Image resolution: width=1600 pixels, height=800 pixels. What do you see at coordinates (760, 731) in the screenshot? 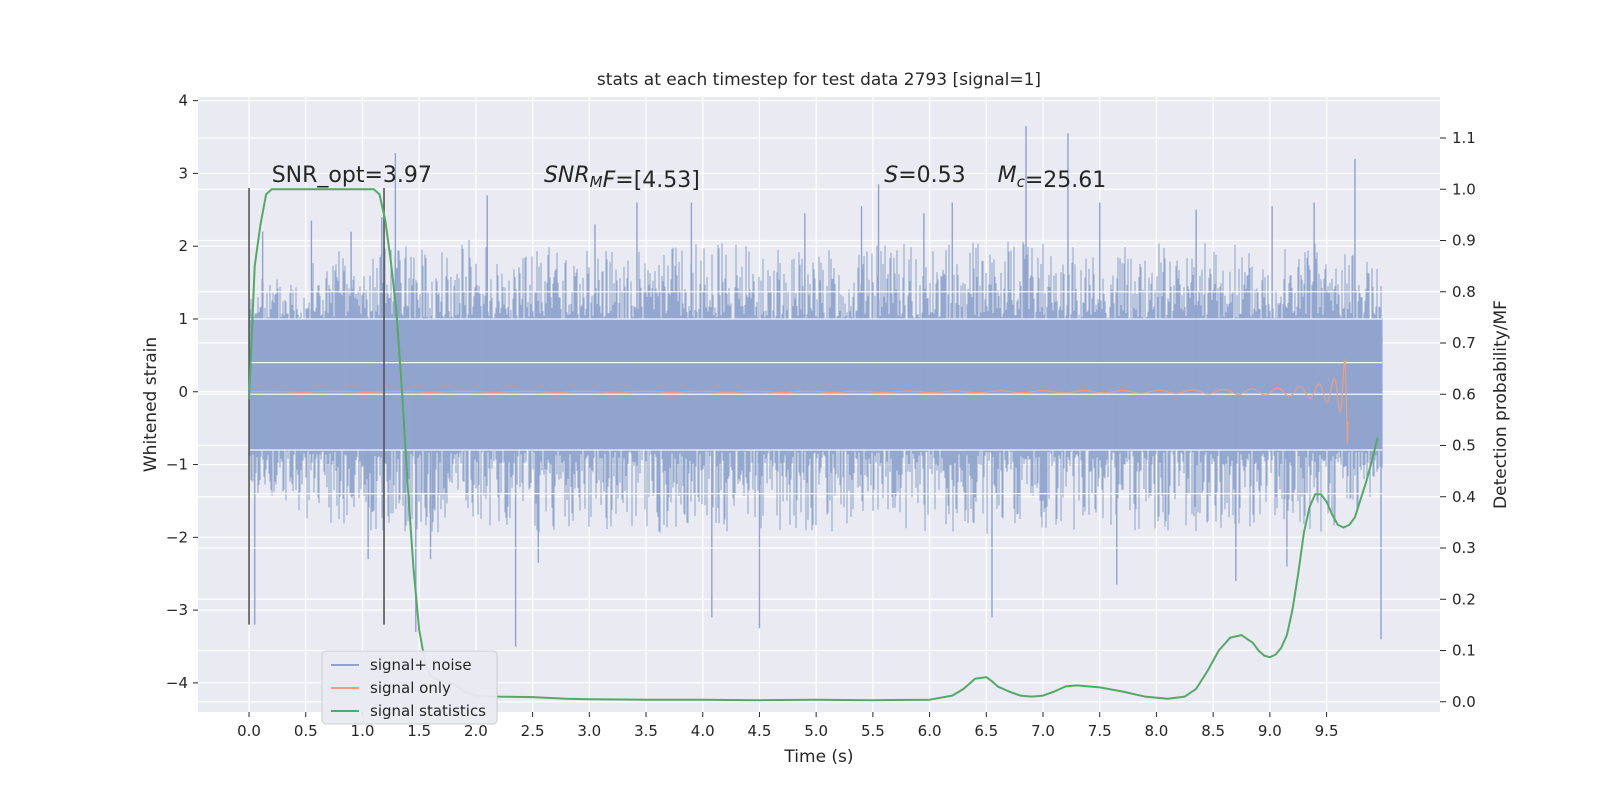
I see `x-tick-label: 4.5` at bounding box center [760, 731].